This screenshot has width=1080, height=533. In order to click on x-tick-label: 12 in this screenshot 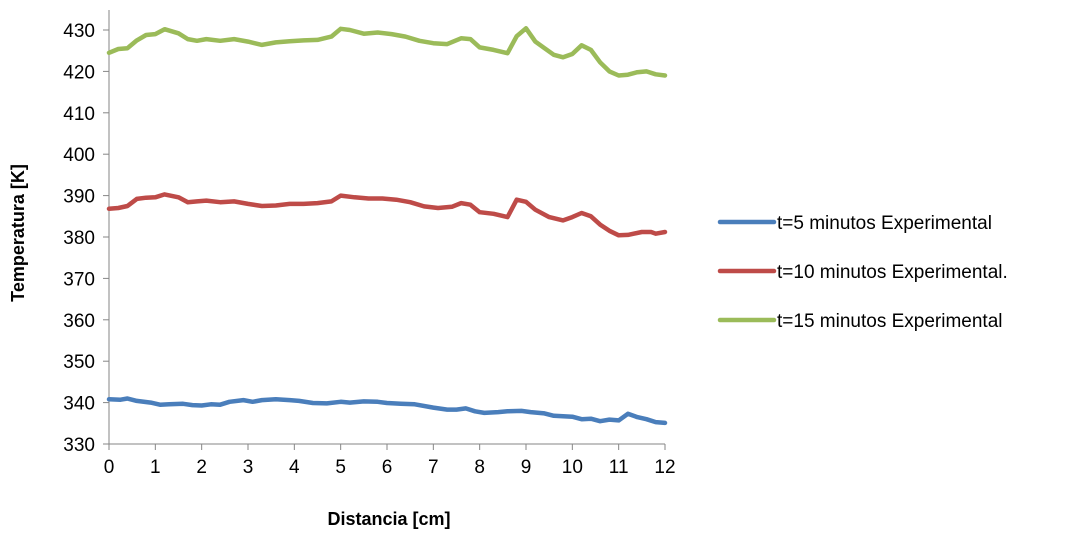, I will do `click(664, 467)`.